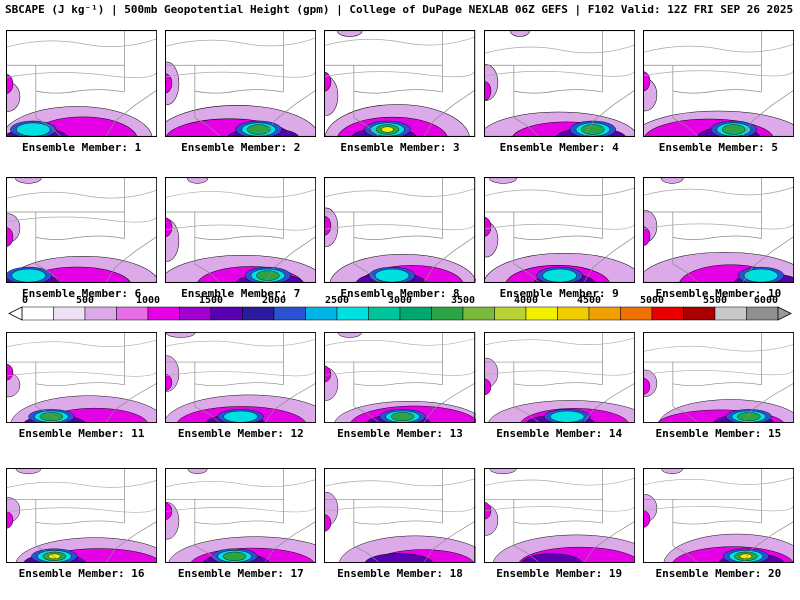  Describe the element at coordinates (400, 147) in the screenshot. I see `ensemble-member-label: Ensemble Member: 3` at that location.